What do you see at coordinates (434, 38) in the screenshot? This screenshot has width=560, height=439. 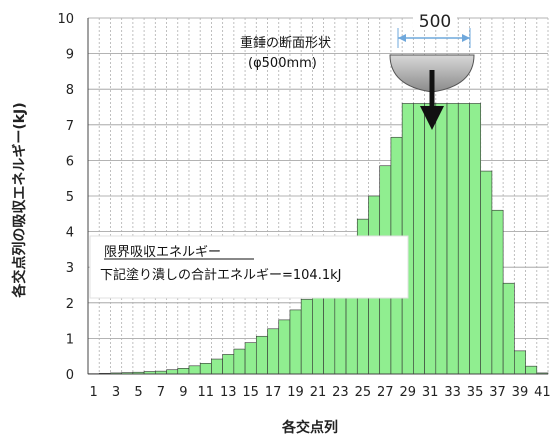 I see `dimension-indicator` at bounding box center [434, 38].